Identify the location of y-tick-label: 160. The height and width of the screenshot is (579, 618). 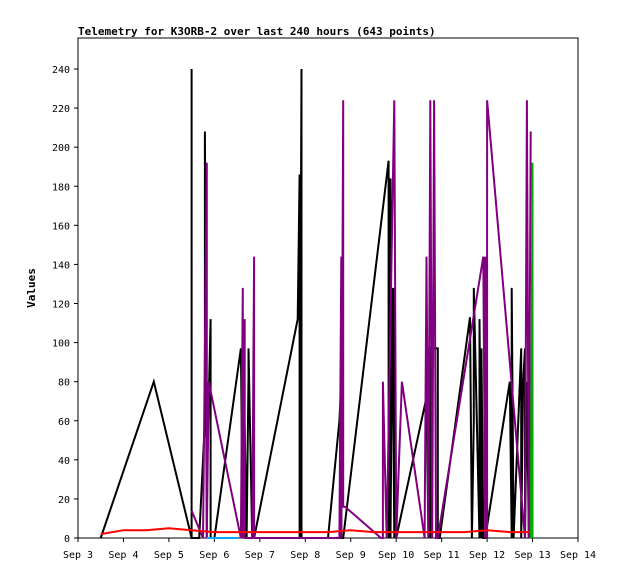
(61, 226).